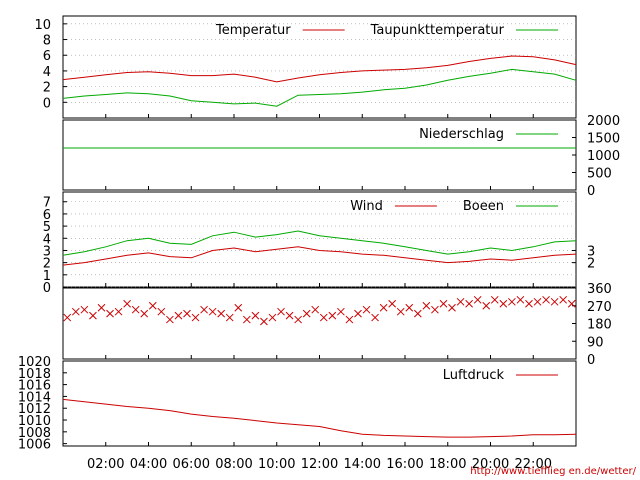 The width and height of the screenshot is (640, 480). I want to click on y-tick-label-right: 360, so click(599, 289).